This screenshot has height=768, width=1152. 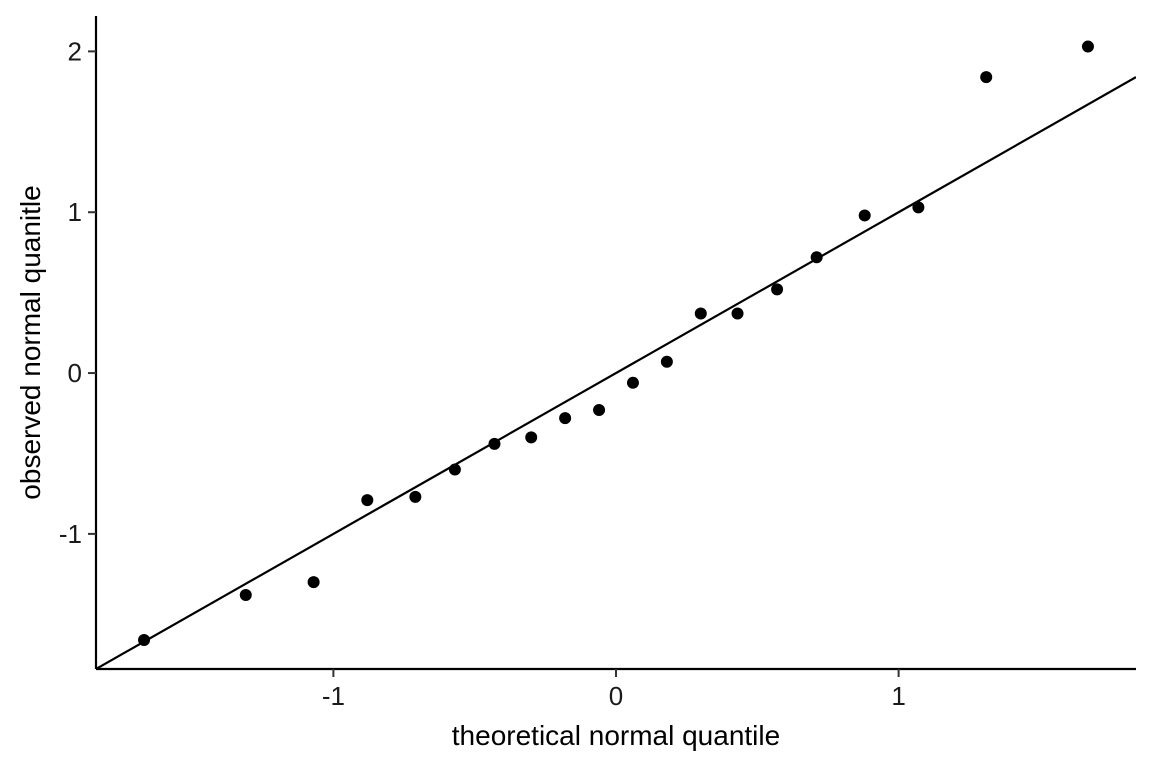 What do you see at coordinates (333, 696) in the screenshot?
I see `x-tick-label: -1` at bounding box center [333, 696].